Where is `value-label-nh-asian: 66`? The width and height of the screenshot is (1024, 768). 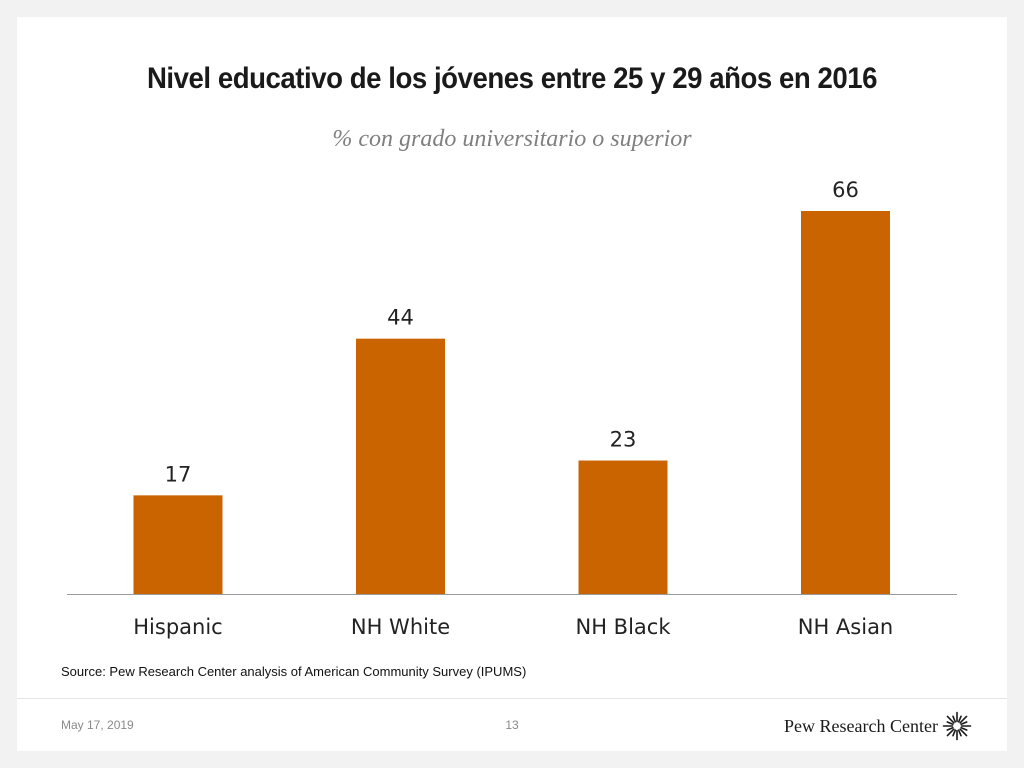
value-label-nh-asian: 66 is located at coordinates (845, 190).